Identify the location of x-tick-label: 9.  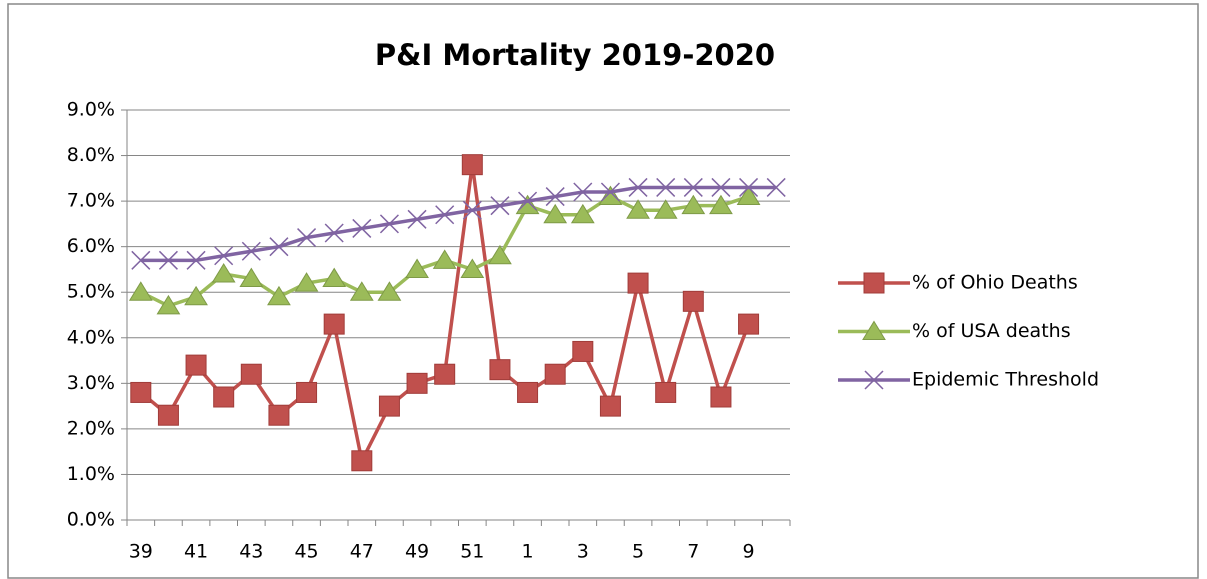
(749, 552).